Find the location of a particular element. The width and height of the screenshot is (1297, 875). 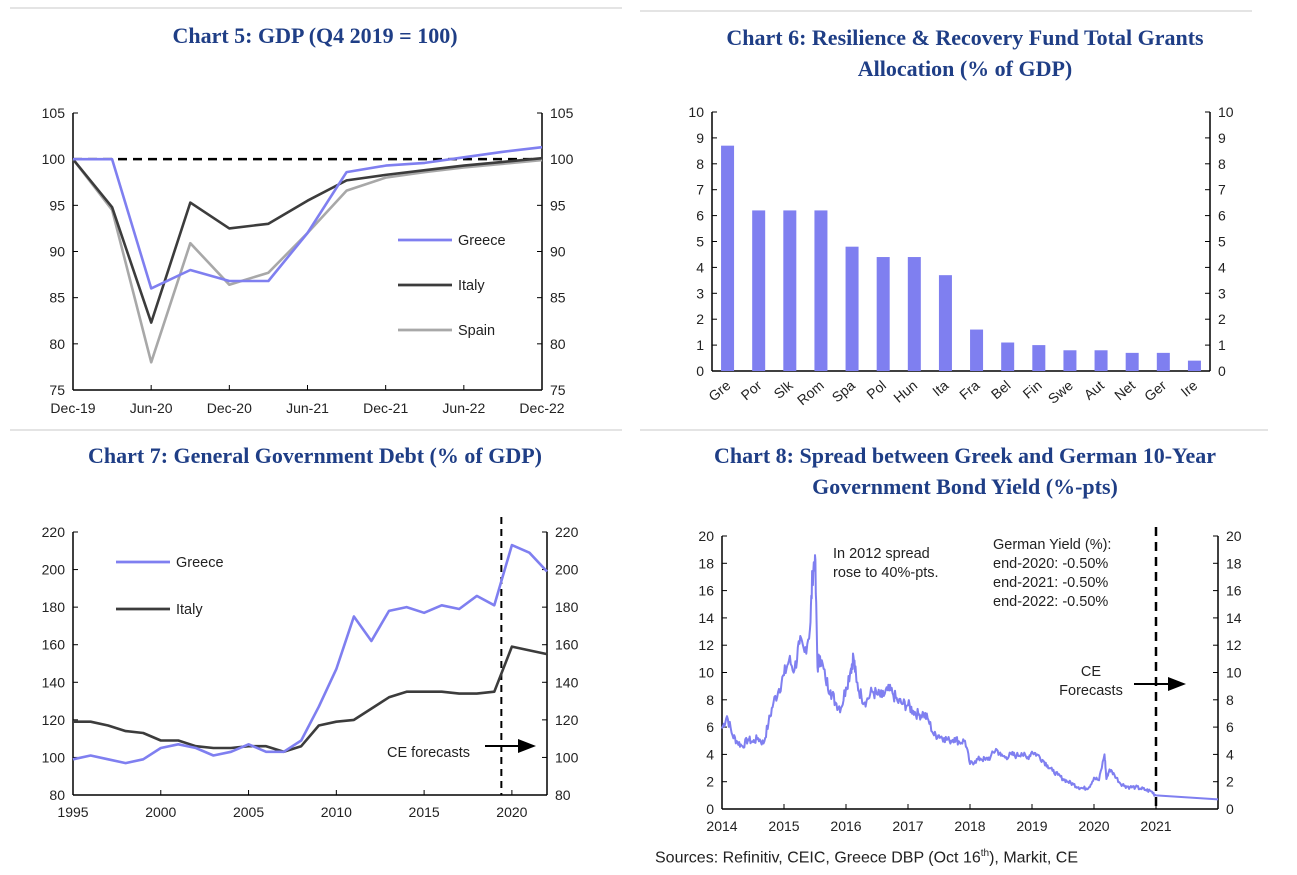

chart8-annotation-spike: In 2012 spread is located at coordinates (881, 554).